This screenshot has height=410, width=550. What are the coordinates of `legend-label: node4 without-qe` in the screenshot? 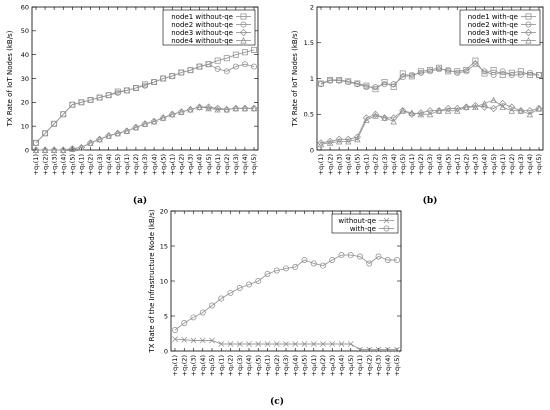 It's located at (202, 41).